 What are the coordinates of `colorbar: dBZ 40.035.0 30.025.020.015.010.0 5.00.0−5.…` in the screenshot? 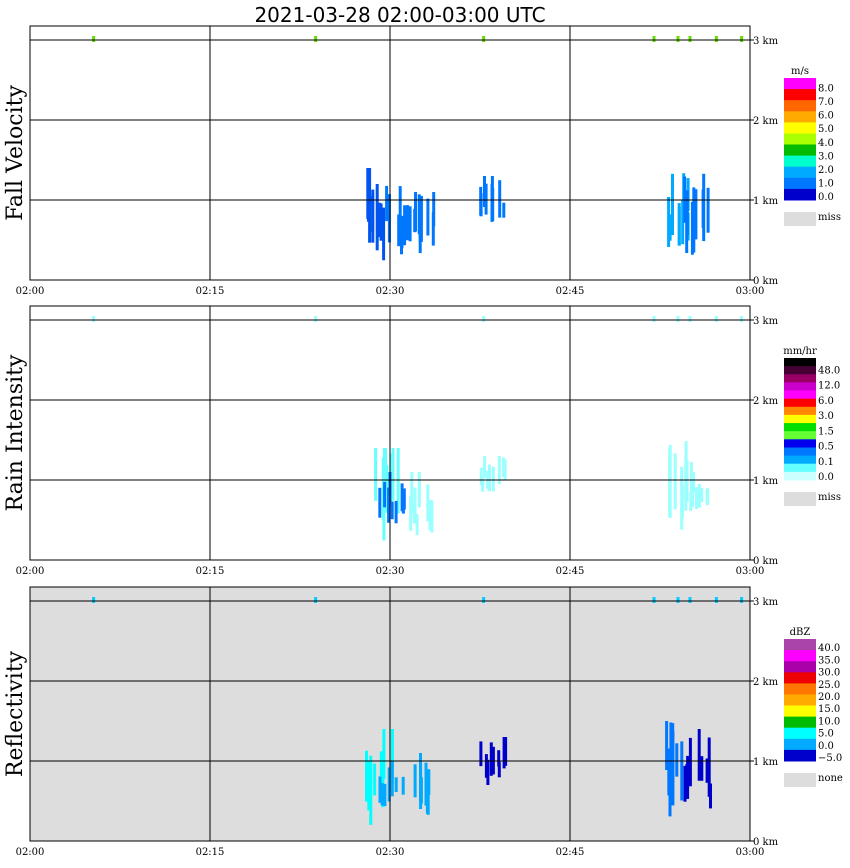 It's located at (813, 707).